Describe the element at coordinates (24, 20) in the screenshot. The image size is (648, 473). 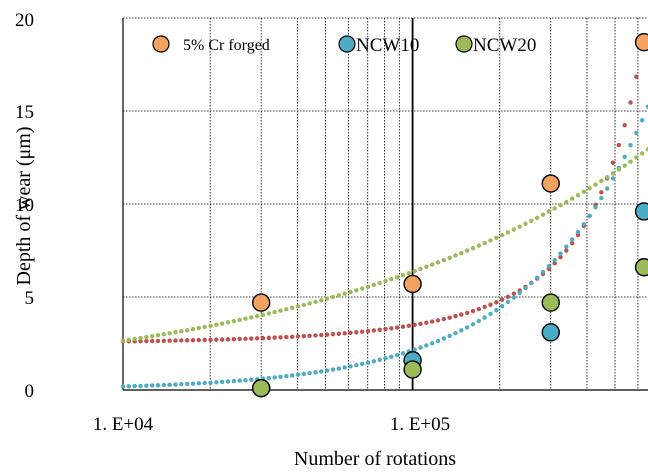
I see `y-tick-label: 20` at that location.